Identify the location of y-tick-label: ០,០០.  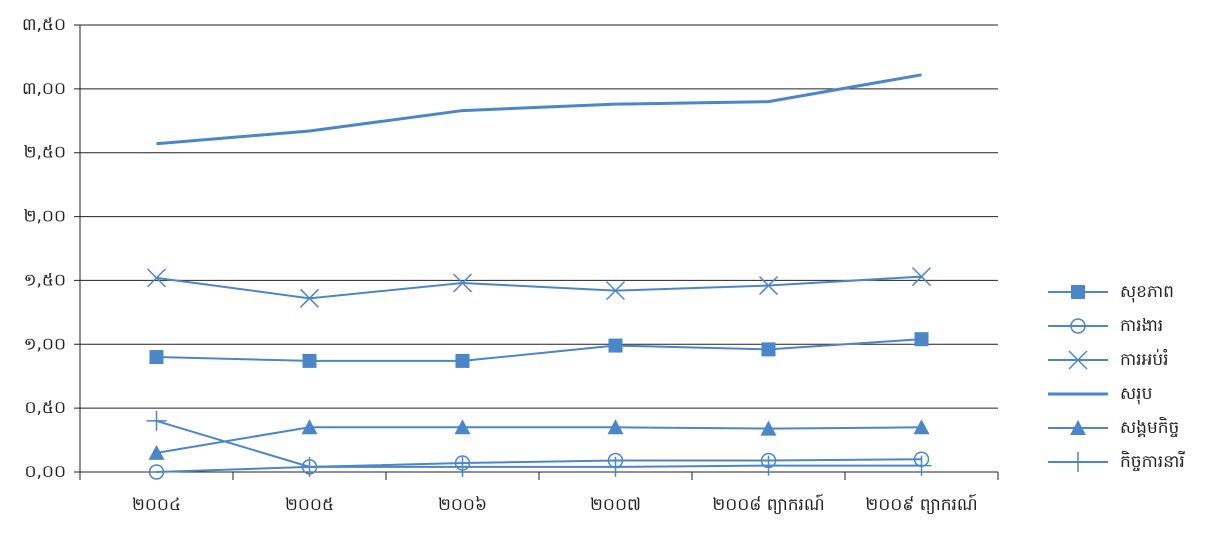
(45, 472).